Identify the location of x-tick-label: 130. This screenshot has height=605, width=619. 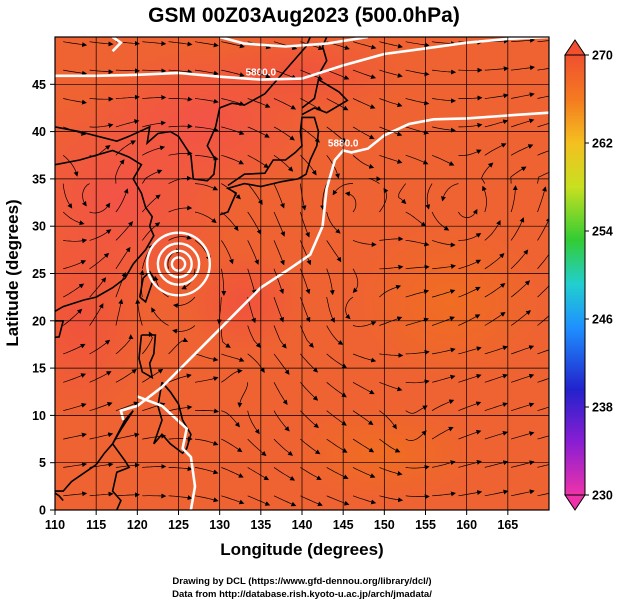
(219, 525).